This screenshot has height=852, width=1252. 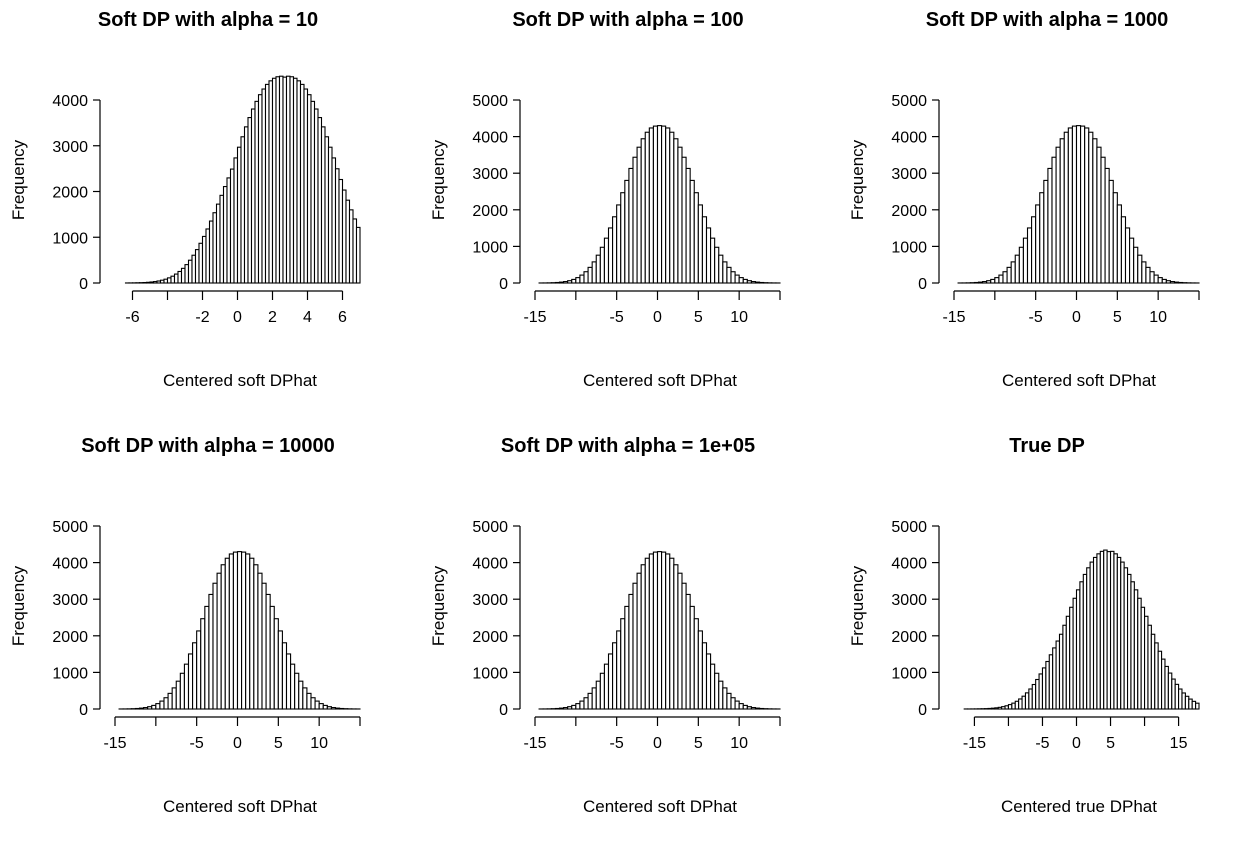 I want to click on x-tick-label: -15, so click(x=534, y=743).